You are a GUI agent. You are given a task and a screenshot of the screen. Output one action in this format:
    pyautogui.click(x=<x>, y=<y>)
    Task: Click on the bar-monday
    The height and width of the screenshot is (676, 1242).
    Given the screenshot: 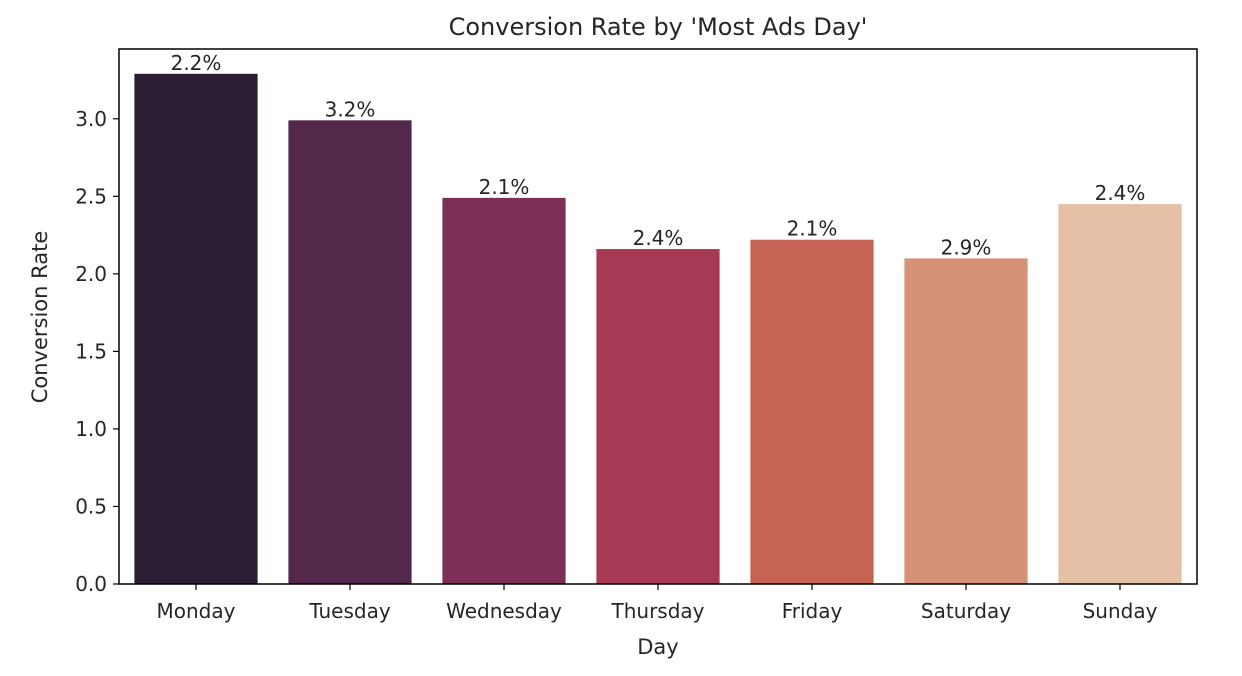 What is the action you would take?
    pyautogui.click(x=196, y=329)
    